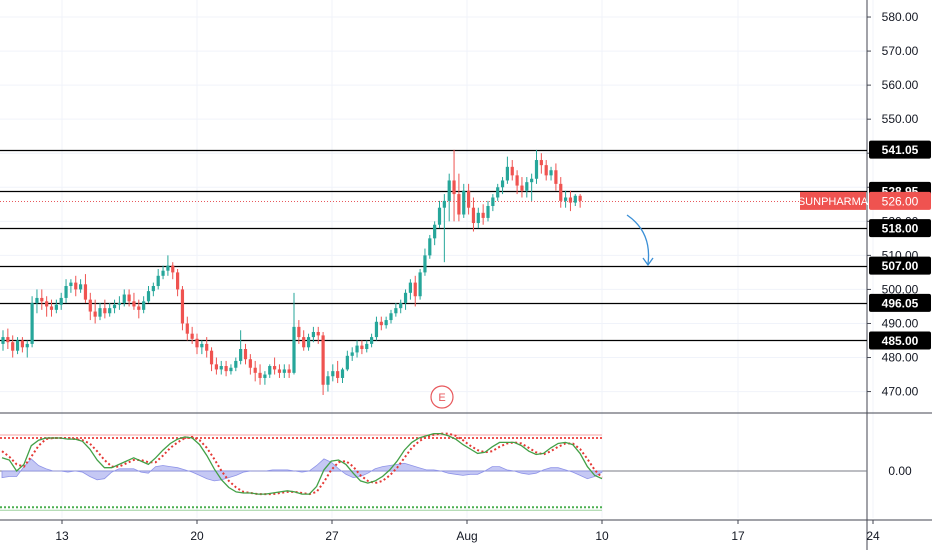 This screenshot has height=550, width=932. I want to click on current-price-label: 526.00, so click(900, 201).